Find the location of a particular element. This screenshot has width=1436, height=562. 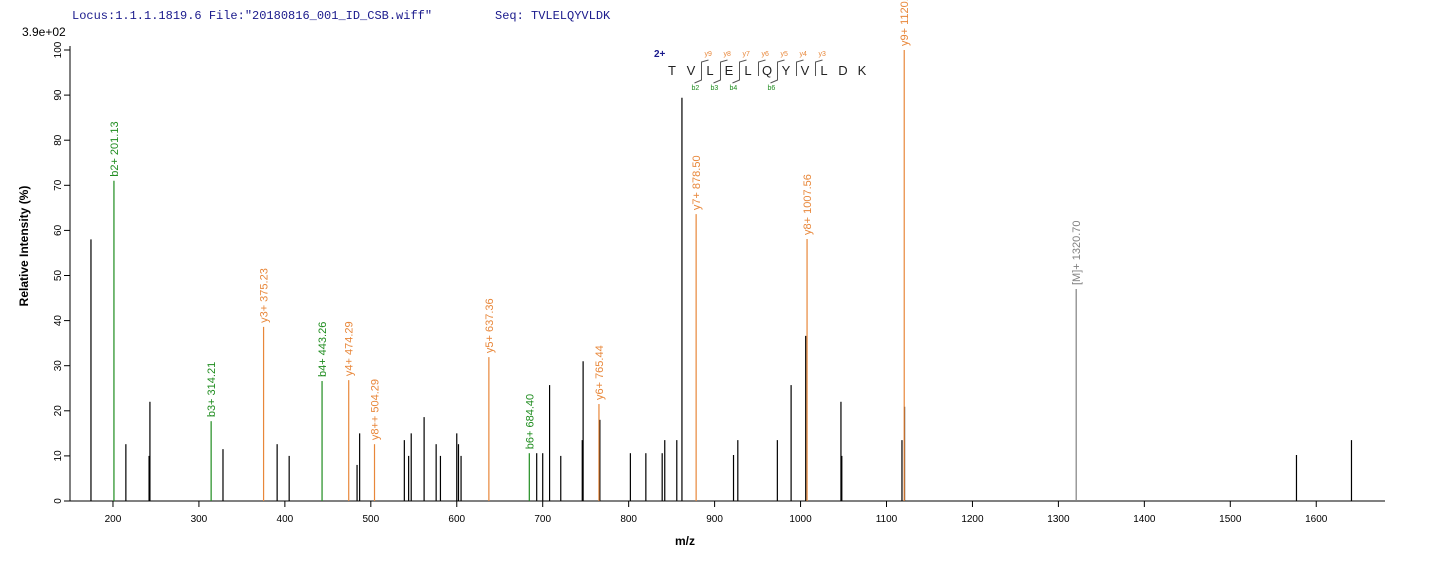

peak-label: y8++ 504.29 is located at coordinates (376, 409).